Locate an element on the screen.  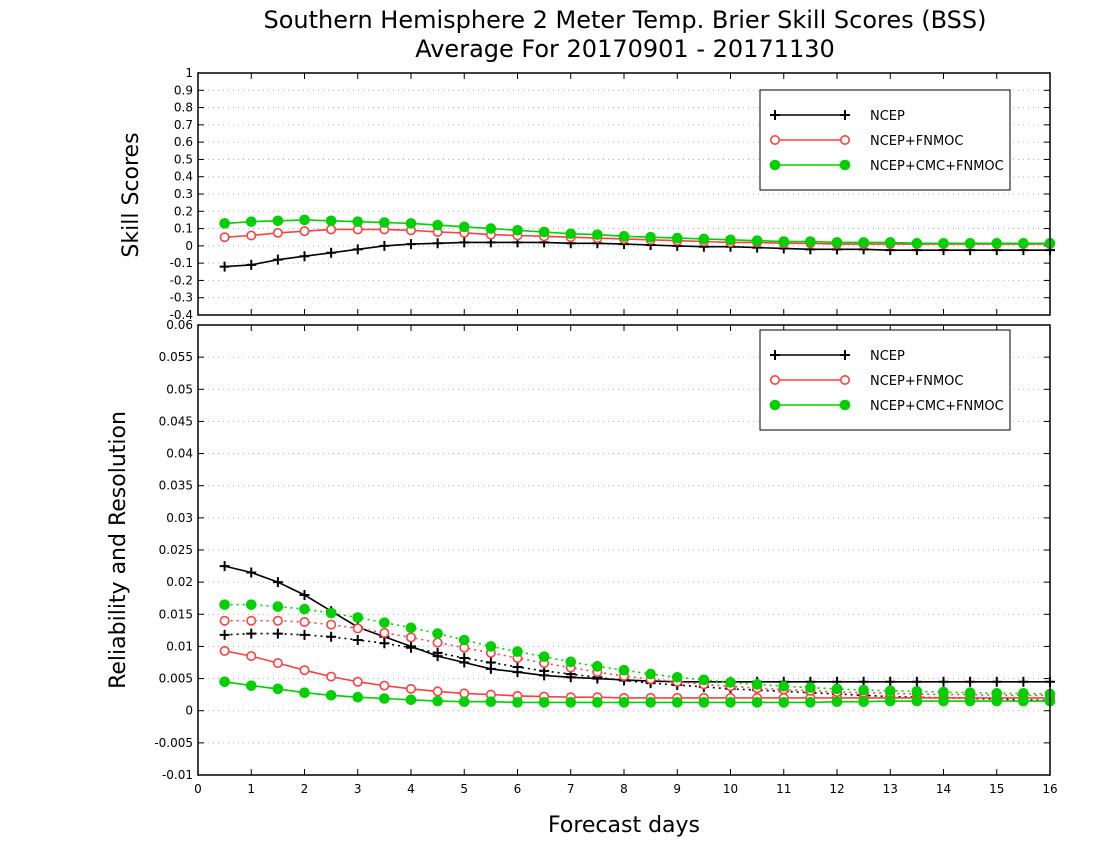
series-ncep-cmc-fnmoc is located at coordinates (637, 231).